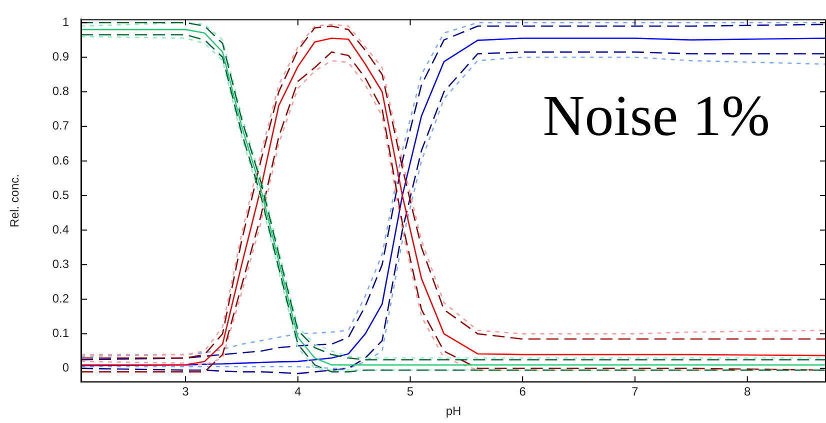 The width and height of the screenshot is (826, 423). I want to click on y-tick-label: 0.3, so click(61, 263).